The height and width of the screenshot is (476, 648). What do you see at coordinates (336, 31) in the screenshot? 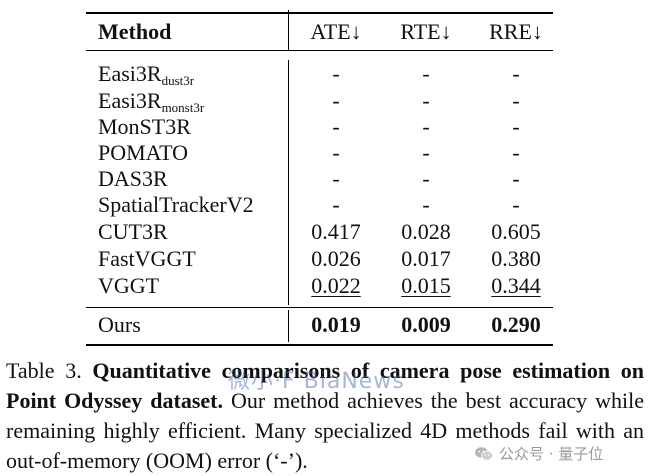
I see `header-ate: ATE↓` at bounding box center [336, 31].